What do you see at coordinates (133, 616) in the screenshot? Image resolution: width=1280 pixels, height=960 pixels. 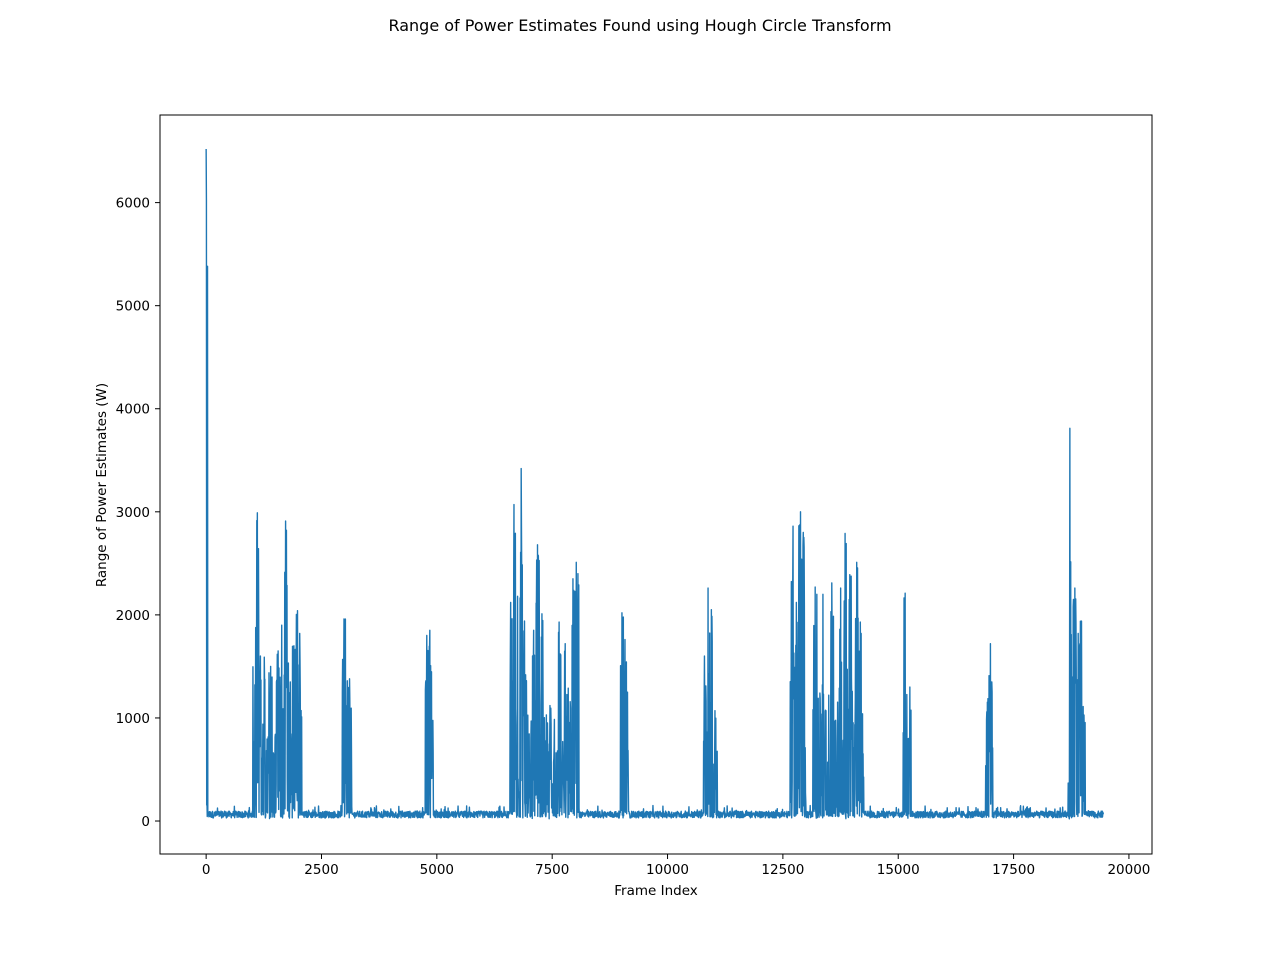 I see `y-tick-label: 2000` at bounding box center [133, 616].